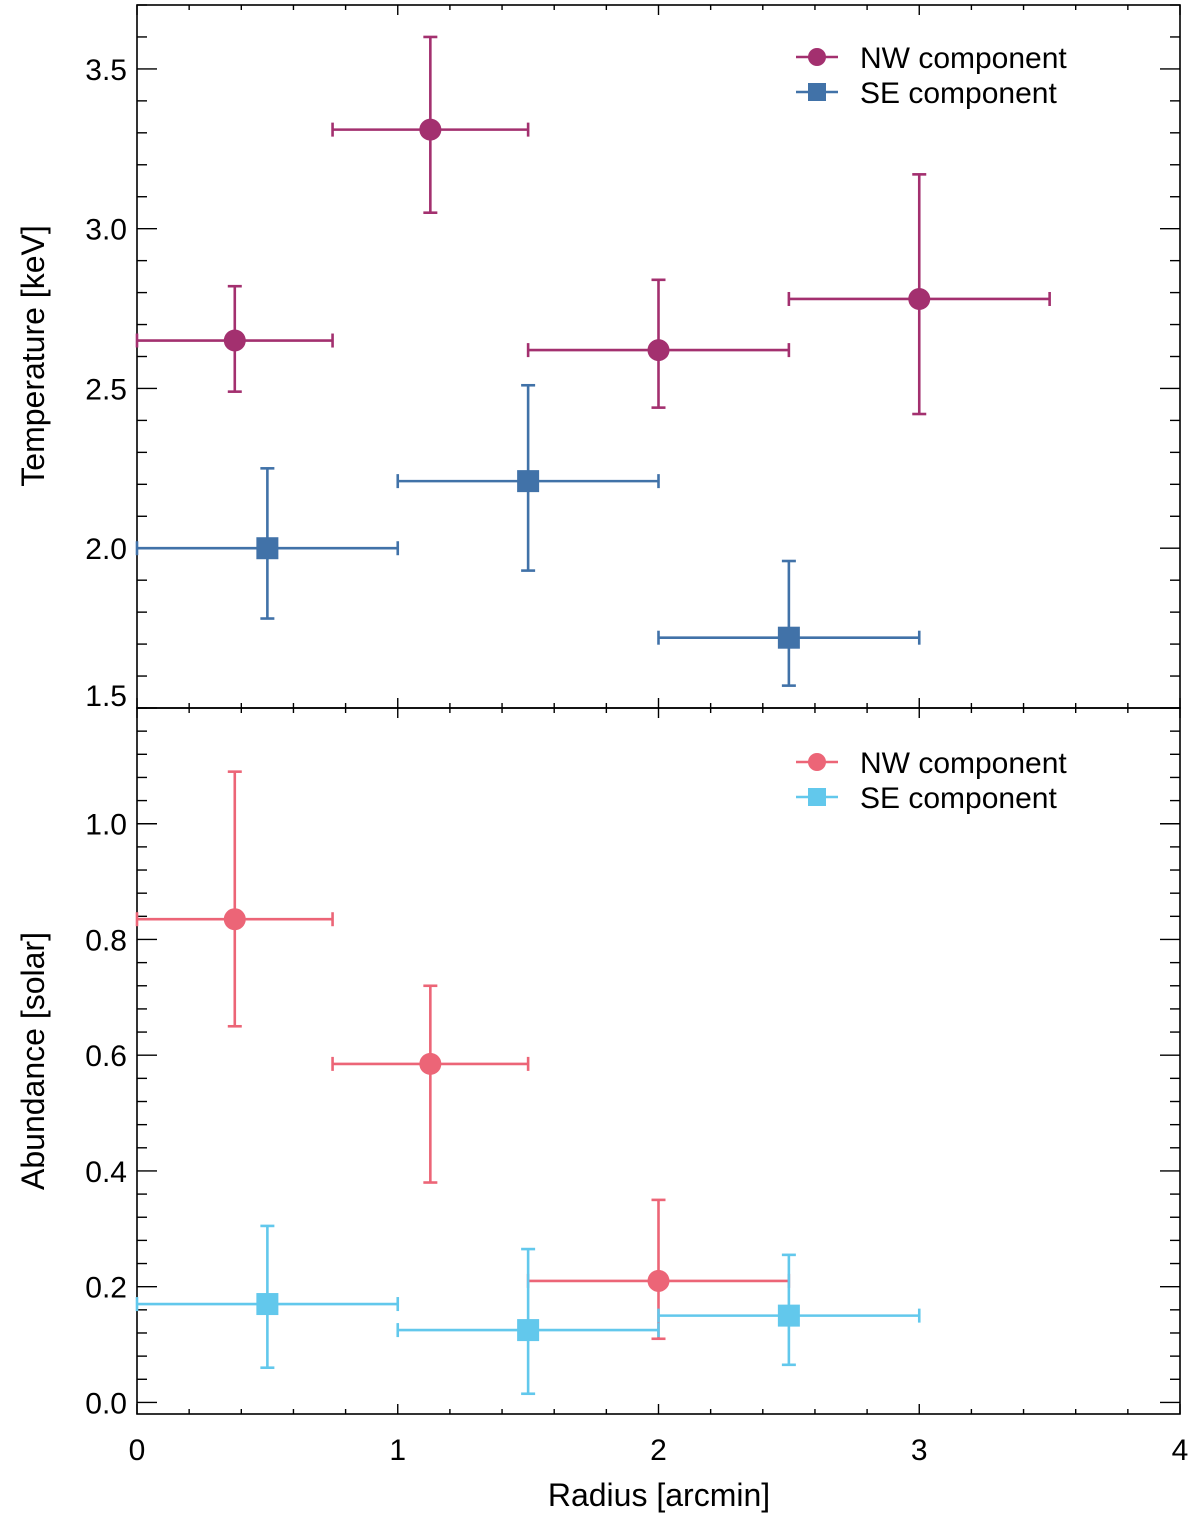 The width and height of the screenshot is (1200, 1526). I want to click on y-tick-label: 0.2, so click(106, 1288).